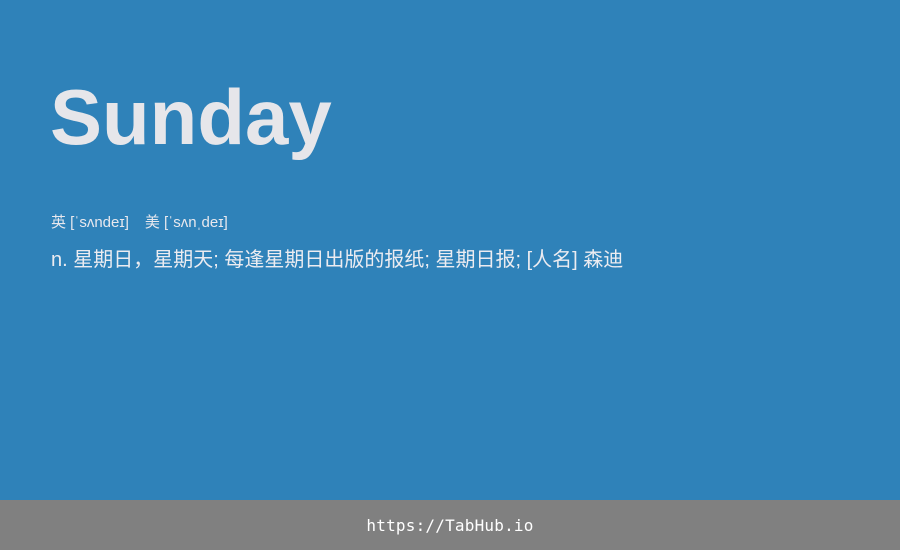 The width and height of the screenshot is (900, 550). I want to click on footer-link: https://TabHub.io, so click(450, 525).